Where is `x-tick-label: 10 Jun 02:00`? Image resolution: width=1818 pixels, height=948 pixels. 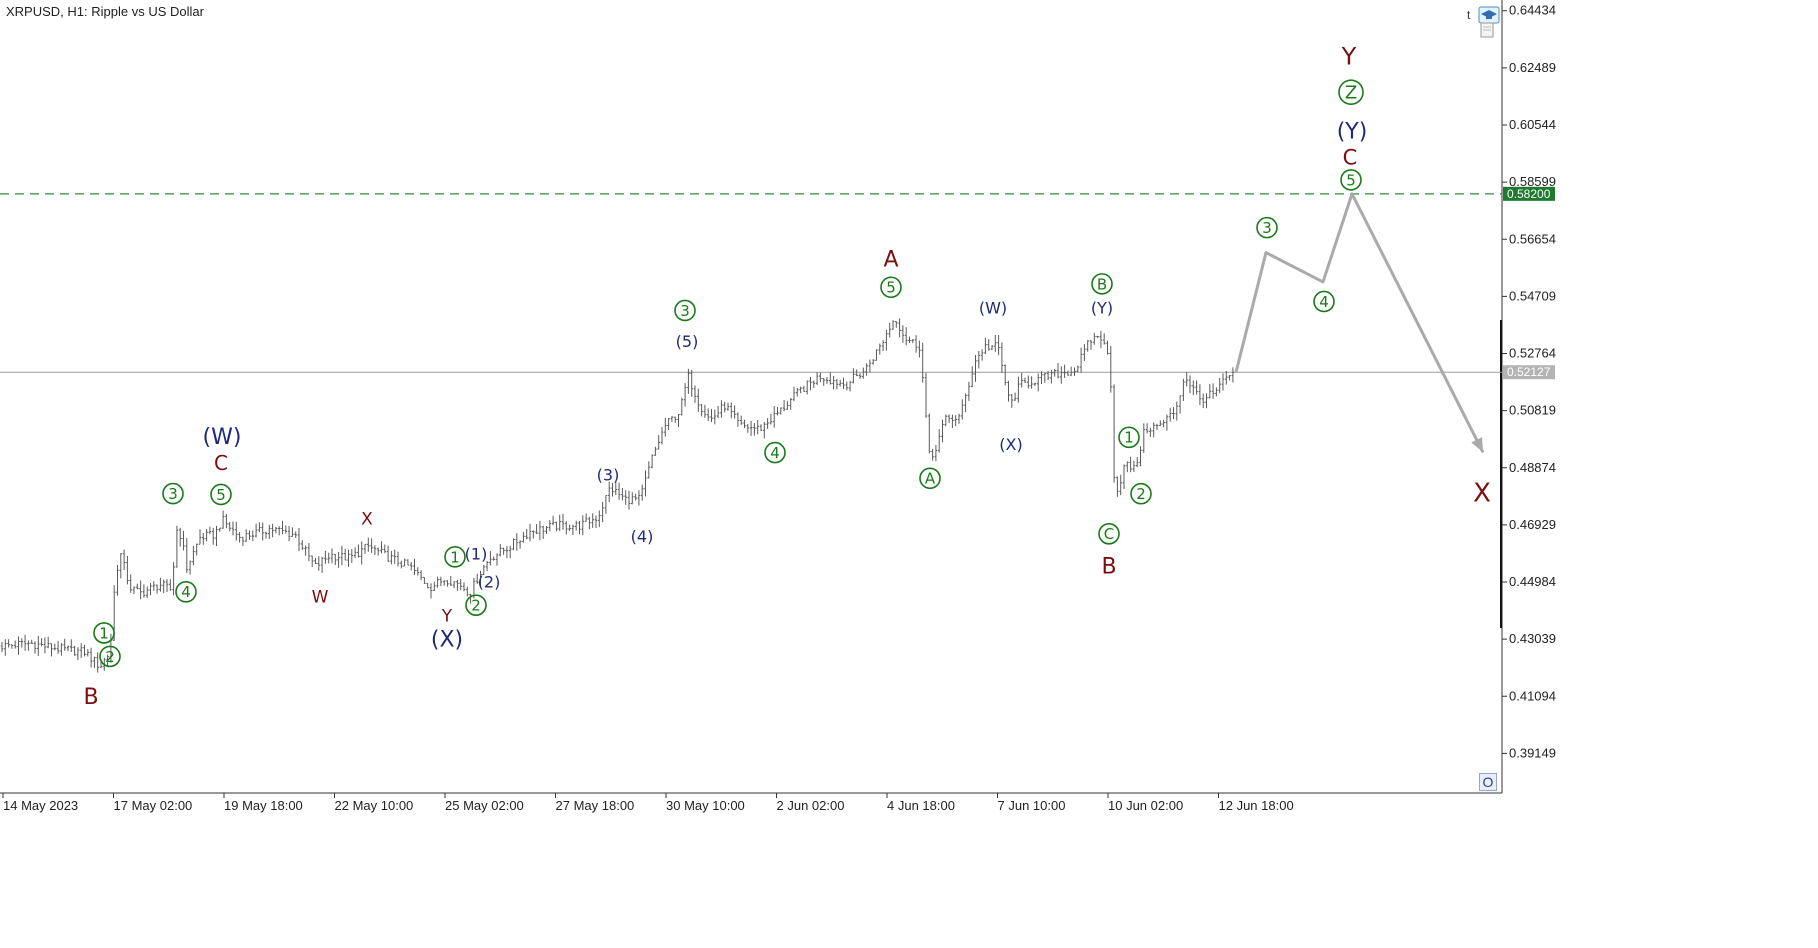 x-tick-label: 10 Jun 02:00 is located at coordinates (1145, 805).